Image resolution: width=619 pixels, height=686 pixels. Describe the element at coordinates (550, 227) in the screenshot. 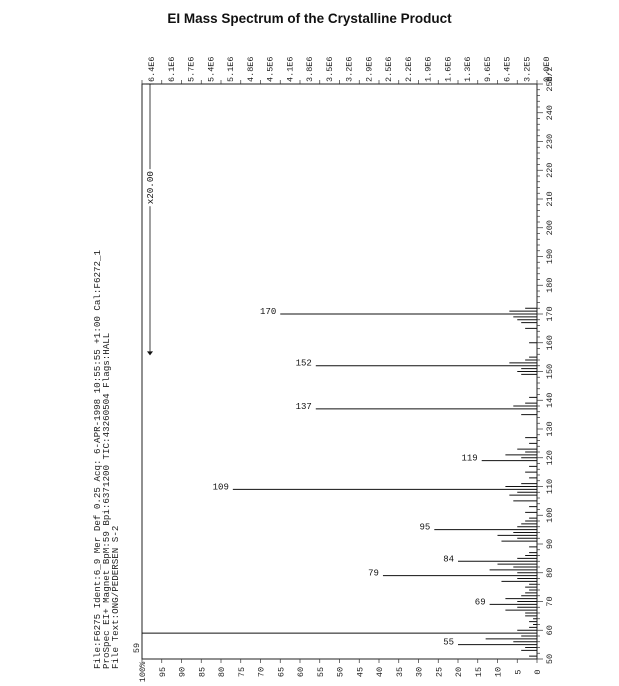

I see `mz-tick-label: 200` at that location.